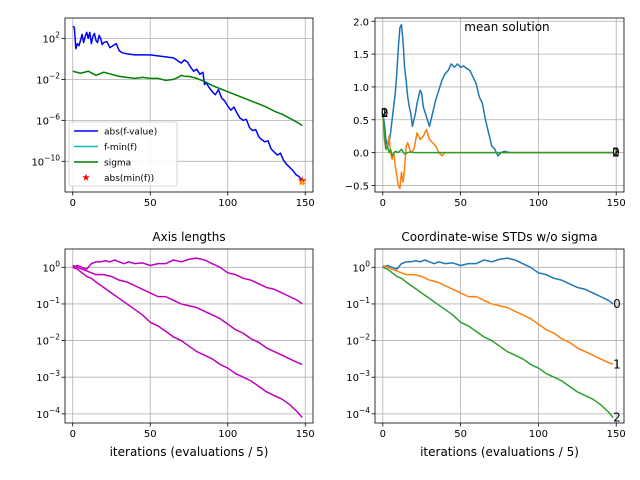  I want to click on y-tick-label: 1.0, so click(361, 88).